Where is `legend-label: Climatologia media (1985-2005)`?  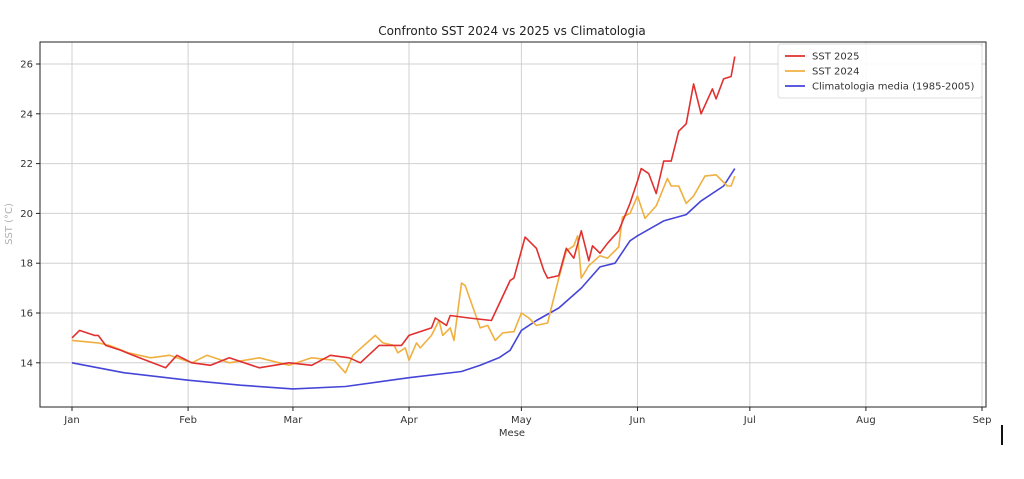 legend-label: Climatologia media (1985-2005) is located at coordinates (893, 87).